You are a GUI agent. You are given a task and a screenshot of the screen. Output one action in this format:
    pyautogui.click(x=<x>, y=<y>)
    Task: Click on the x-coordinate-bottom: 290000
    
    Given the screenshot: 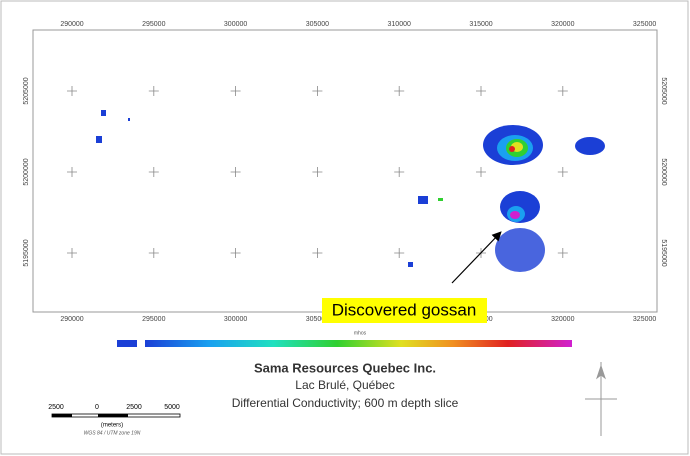 What is the action you would take?
    pyautogui.click(x=71, y=319)
    